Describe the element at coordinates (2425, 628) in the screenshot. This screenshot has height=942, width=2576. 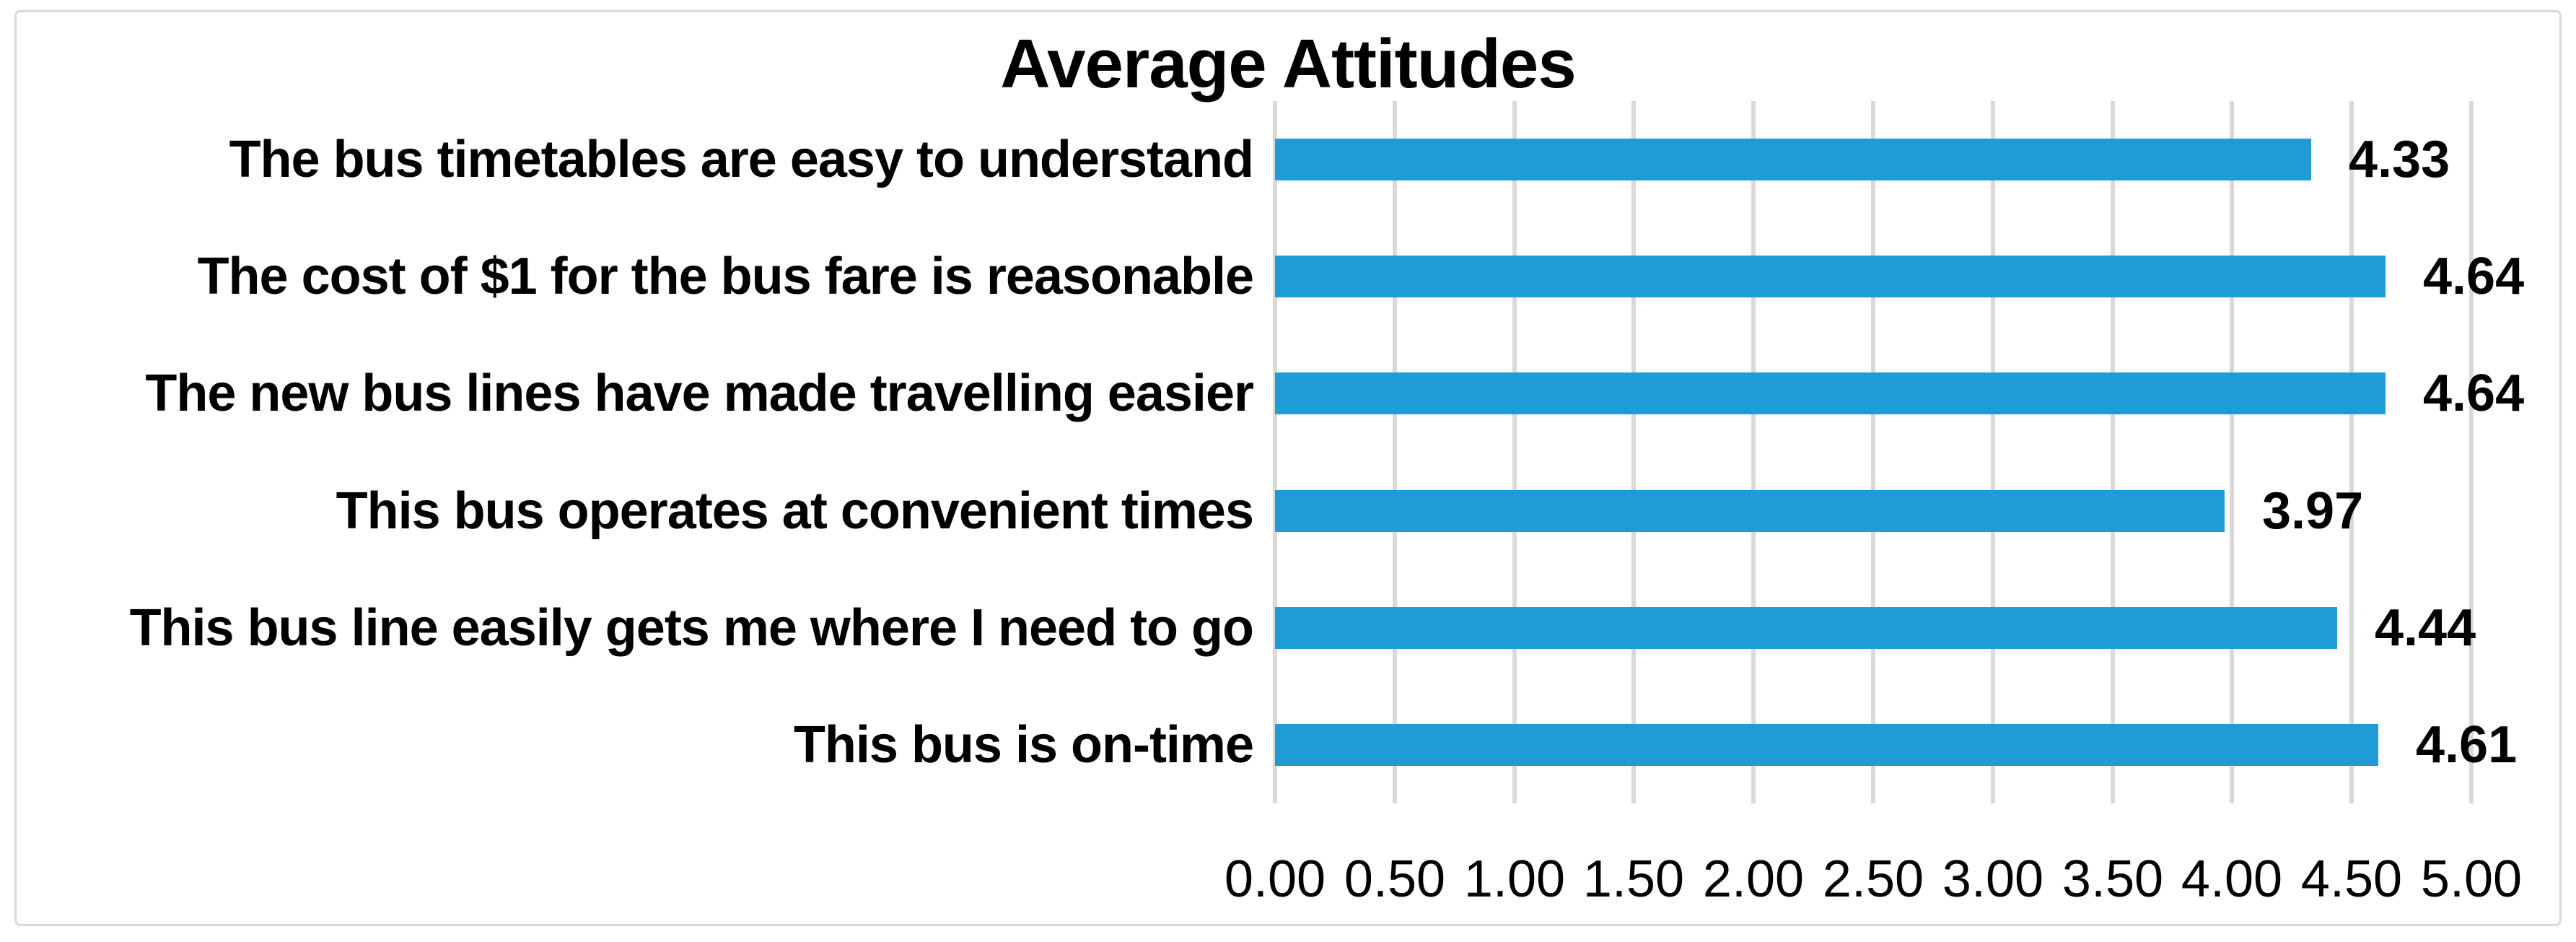
I see `value-label: 4.44` at that location.